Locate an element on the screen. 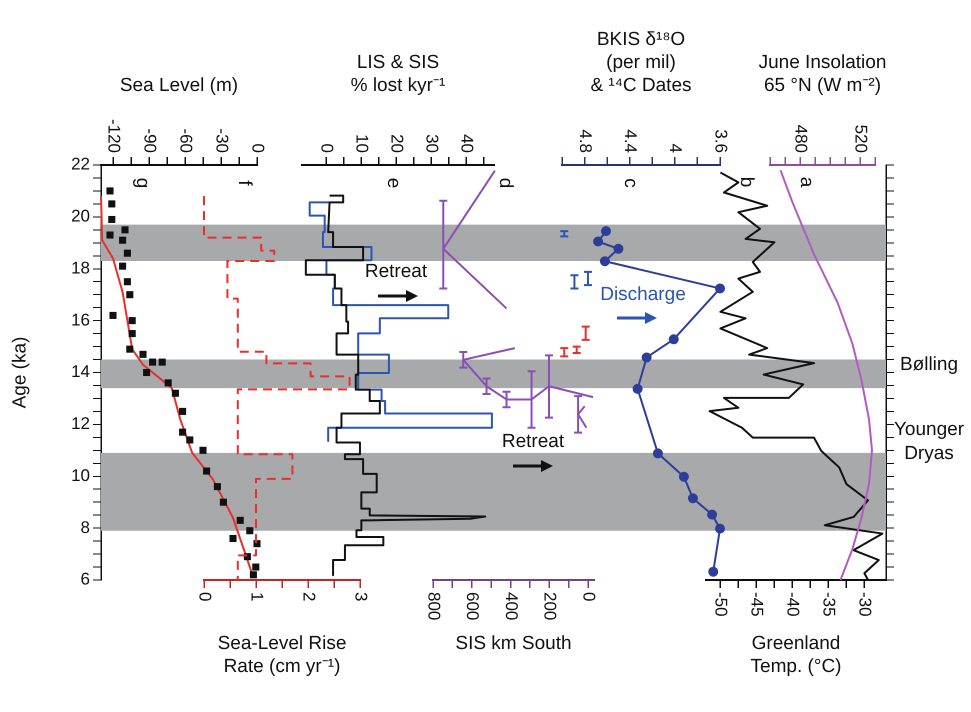 This screenshot has height=712, width=971. y-axis-title: Age (ka) is located at coordinates (20, 372).